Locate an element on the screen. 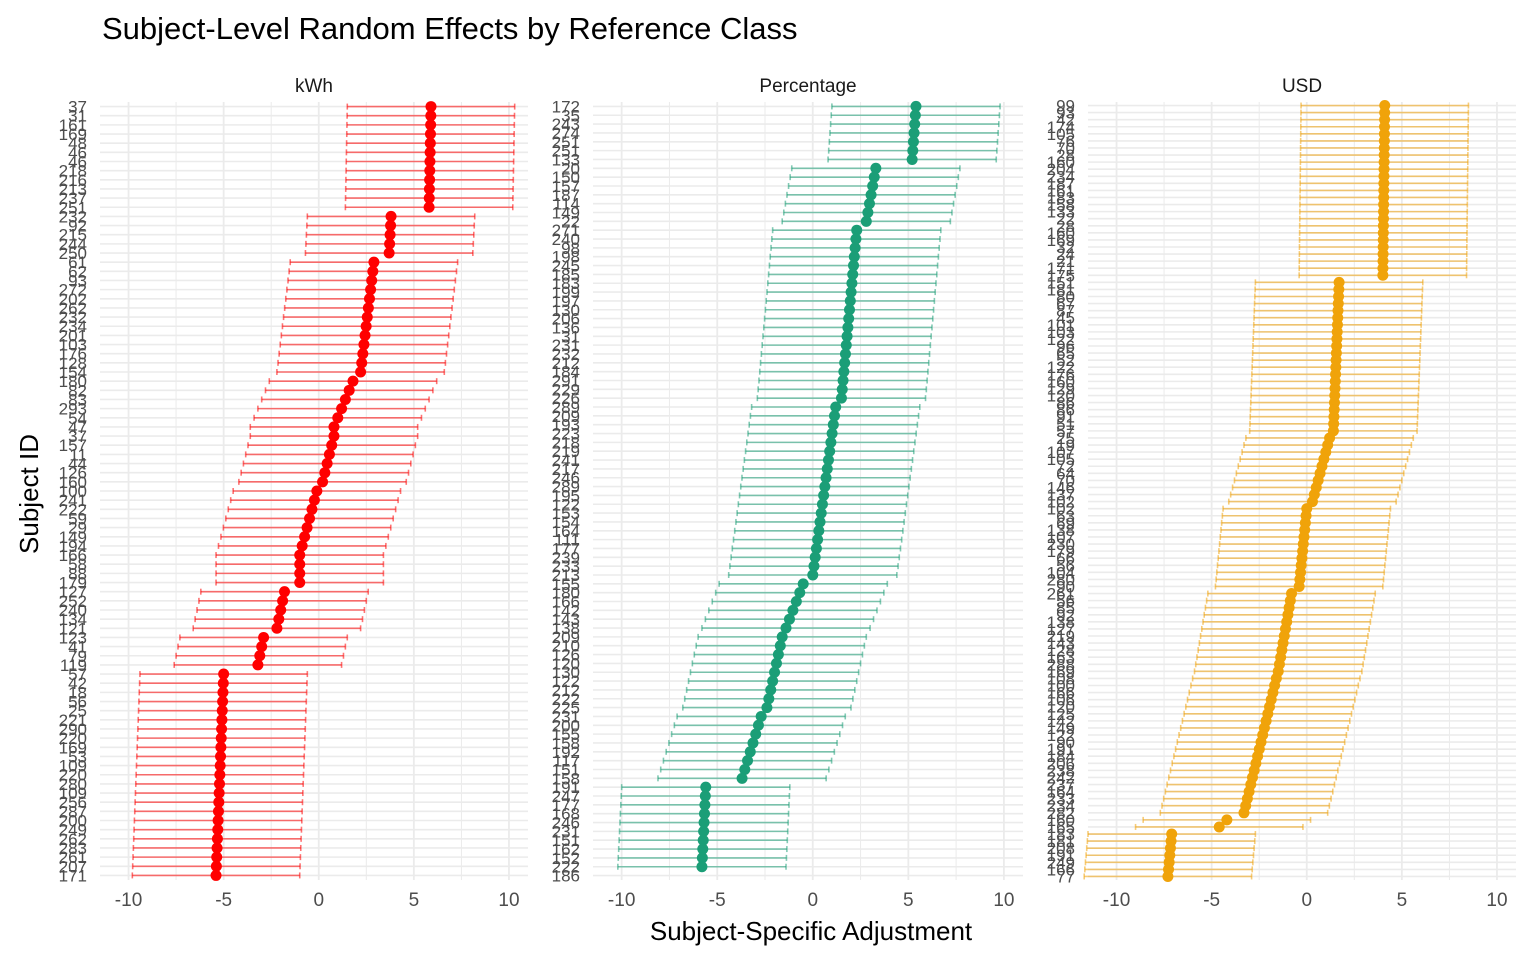 The image size is (1536, 960). y-tick-label: 107 is located at coordinates (1061, 537).